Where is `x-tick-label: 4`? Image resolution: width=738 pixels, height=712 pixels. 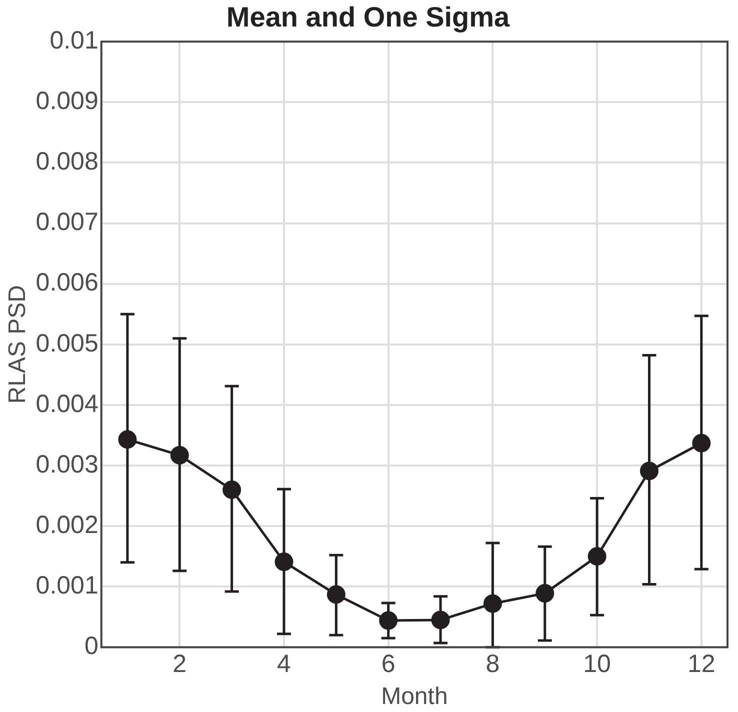
x-tick-label: 4 is located at coordinates (284, 664).